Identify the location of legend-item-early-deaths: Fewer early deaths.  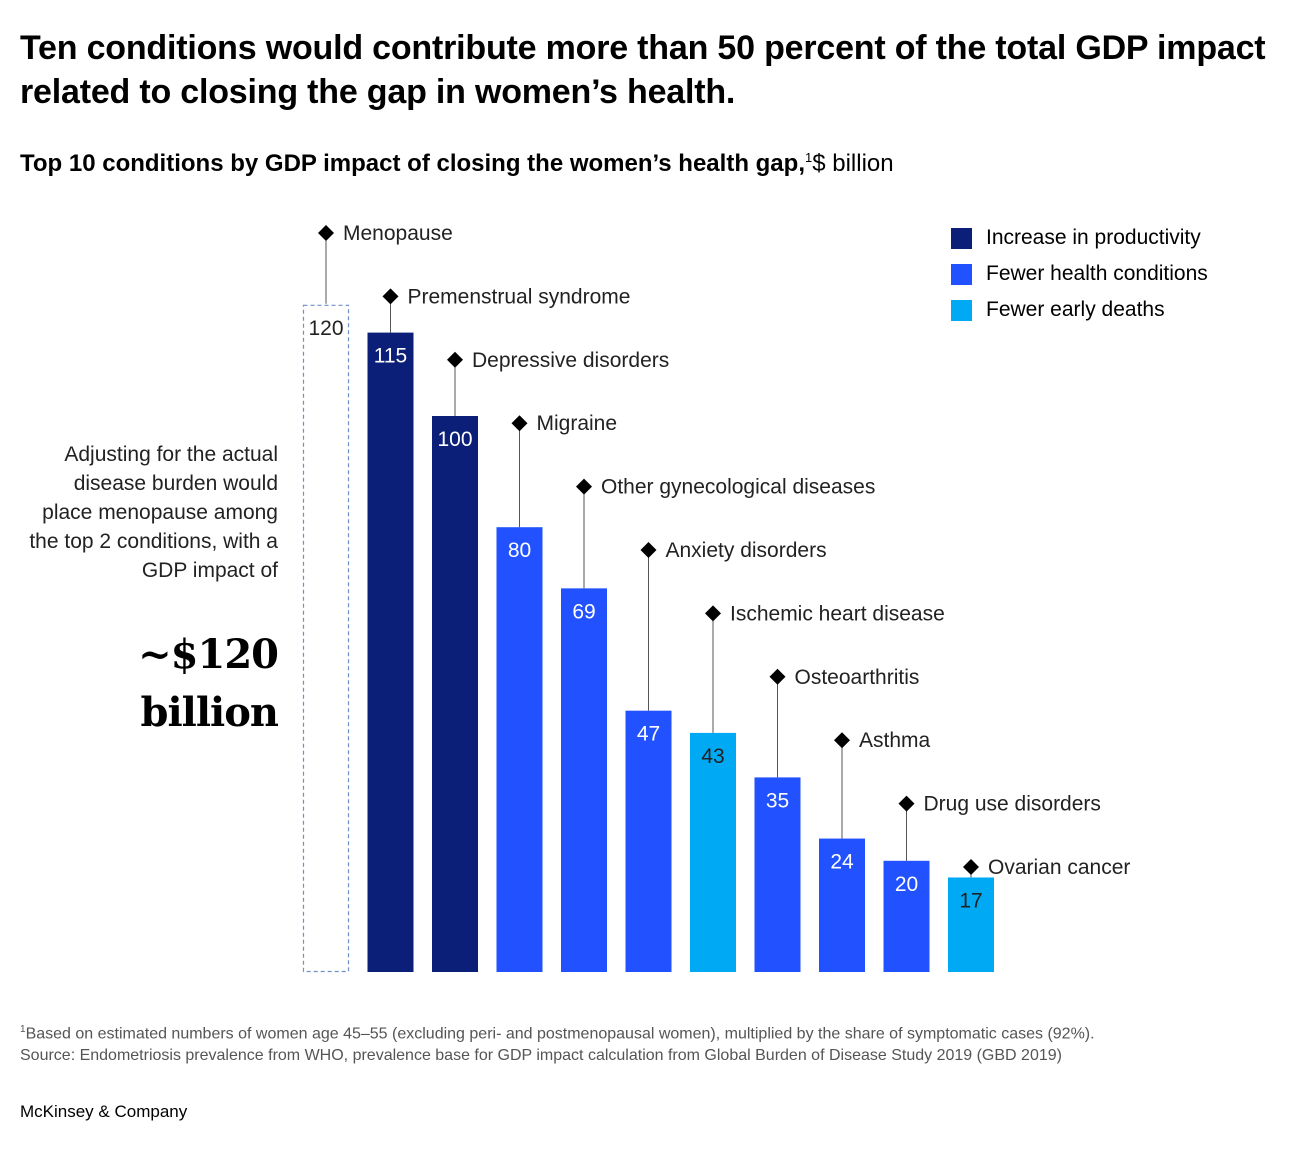
(1121, 310).